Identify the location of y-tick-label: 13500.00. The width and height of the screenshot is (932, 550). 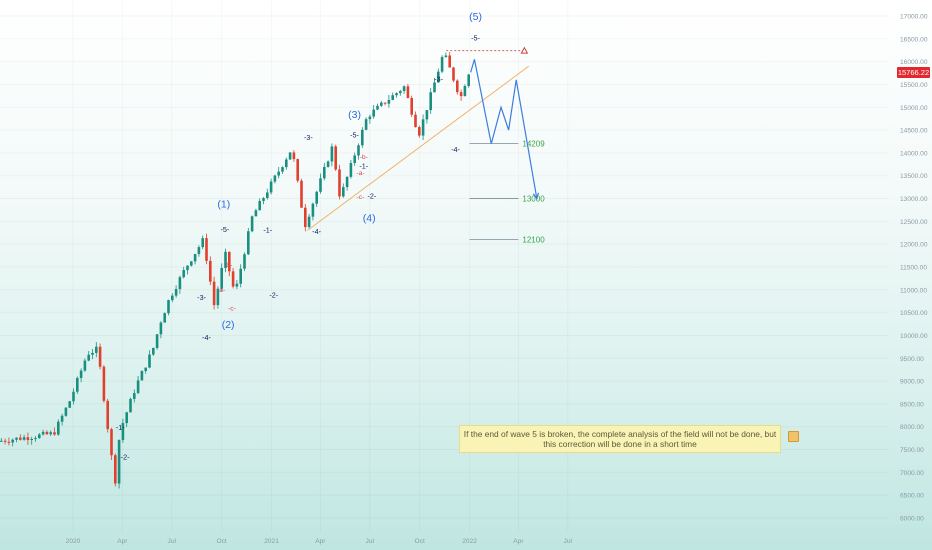
(914, 176).